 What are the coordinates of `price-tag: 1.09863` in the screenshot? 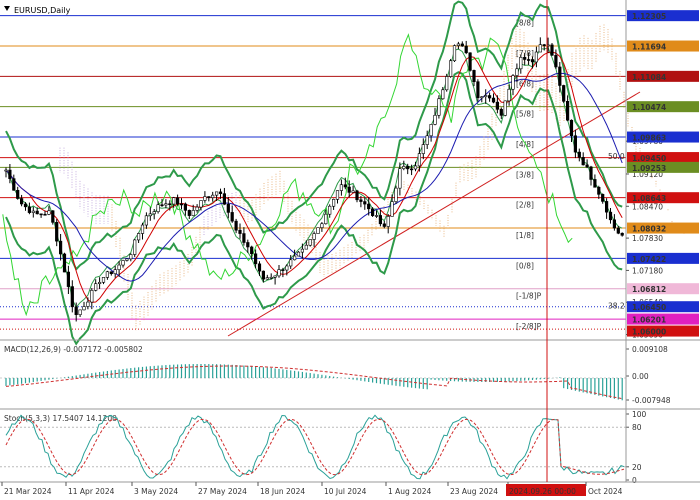 It's located at (663, 137).